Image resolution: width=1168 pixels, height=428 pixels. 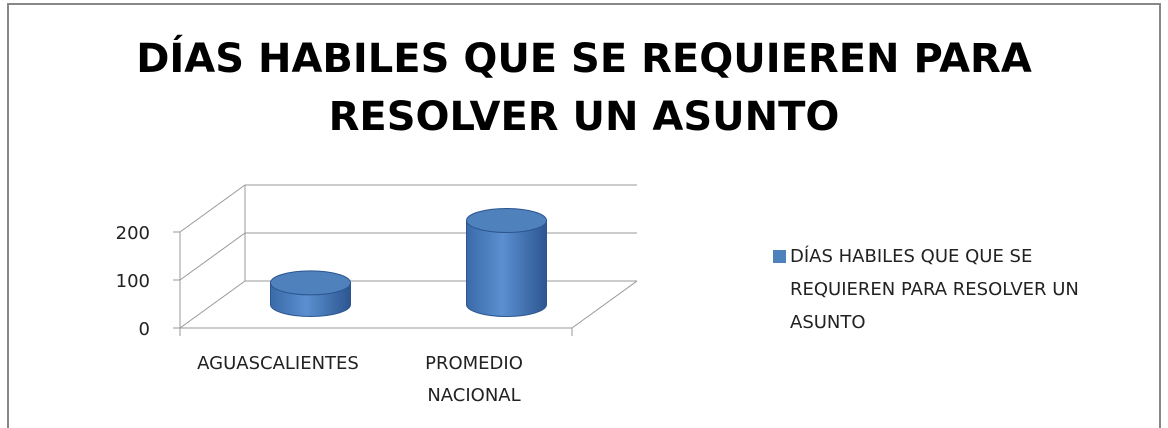 What do you see at coordinates (474, 379) in the screenshot?
I see `x-tick-label: PROMEDIO NACIONAL` at bounding box center [474, 379].